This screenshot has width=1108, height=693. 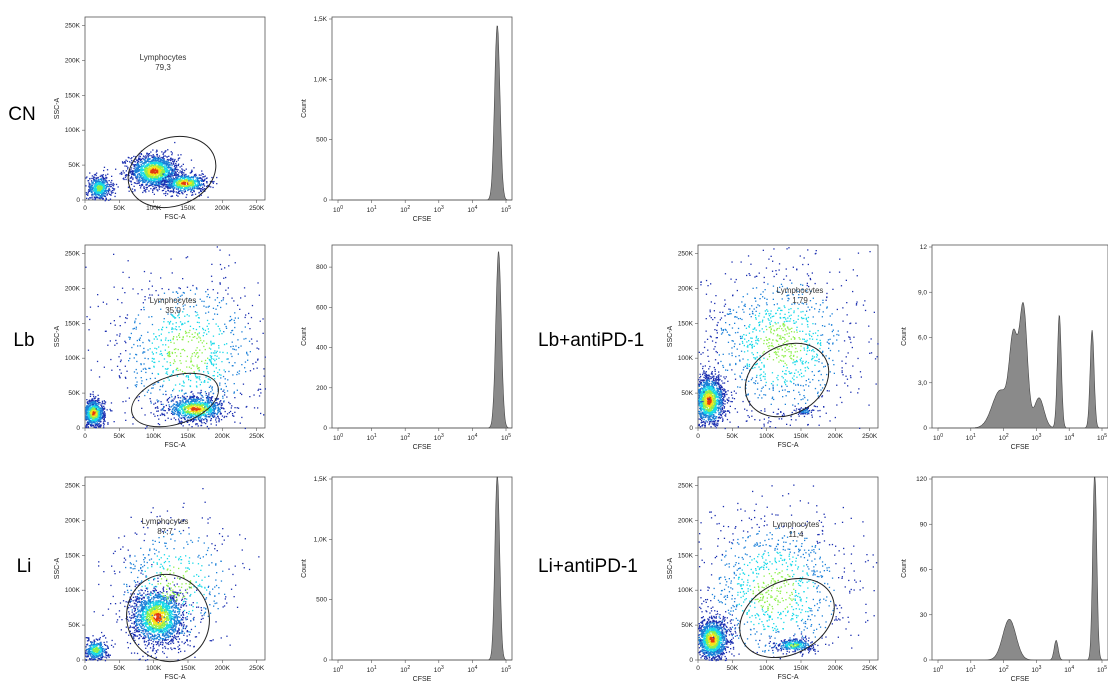 What do you see at coordinates (151, 171) in the screenshot?
I see `scatter-points` at bounding box center [151, 171].